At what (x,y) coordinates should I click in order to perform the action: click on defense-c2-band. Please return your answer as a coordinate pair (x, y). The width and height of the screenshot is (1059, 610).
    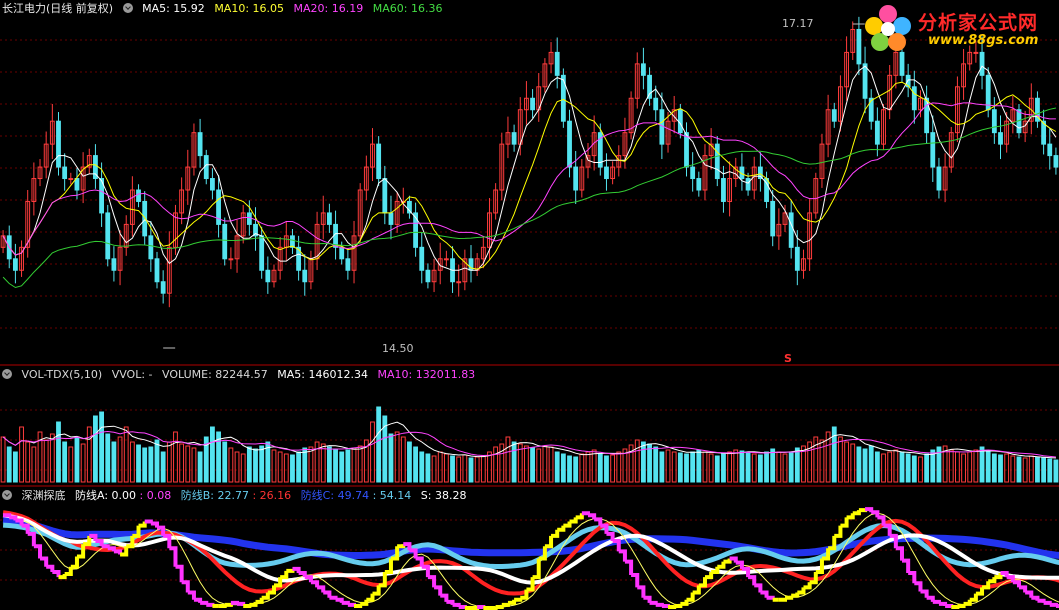
    Looking at the image, I should click on (530, 549).